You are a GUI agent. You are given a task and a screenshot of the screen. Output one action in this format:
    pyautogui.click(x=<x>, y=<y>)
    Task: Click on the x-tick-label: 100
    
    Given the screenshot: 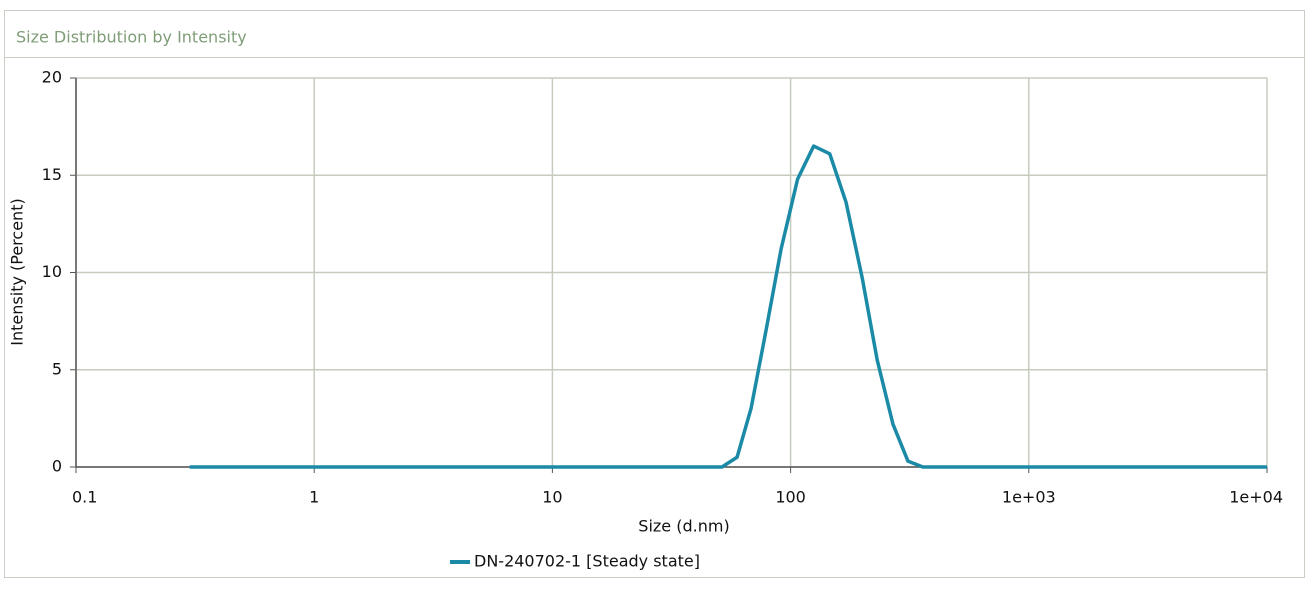 What is the action you would take?
    pyautogui.click(x=790, y=497)
    